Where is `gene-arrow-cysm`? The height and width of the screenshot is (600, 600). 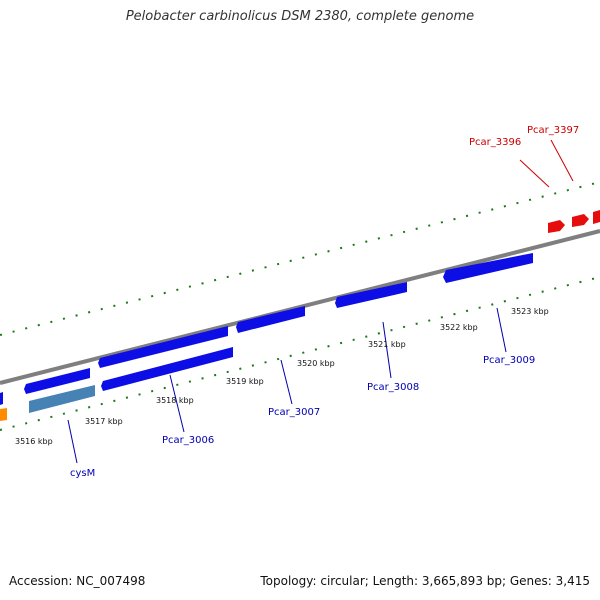 gene-arrow-cysm is located at coordinates (62, 399).